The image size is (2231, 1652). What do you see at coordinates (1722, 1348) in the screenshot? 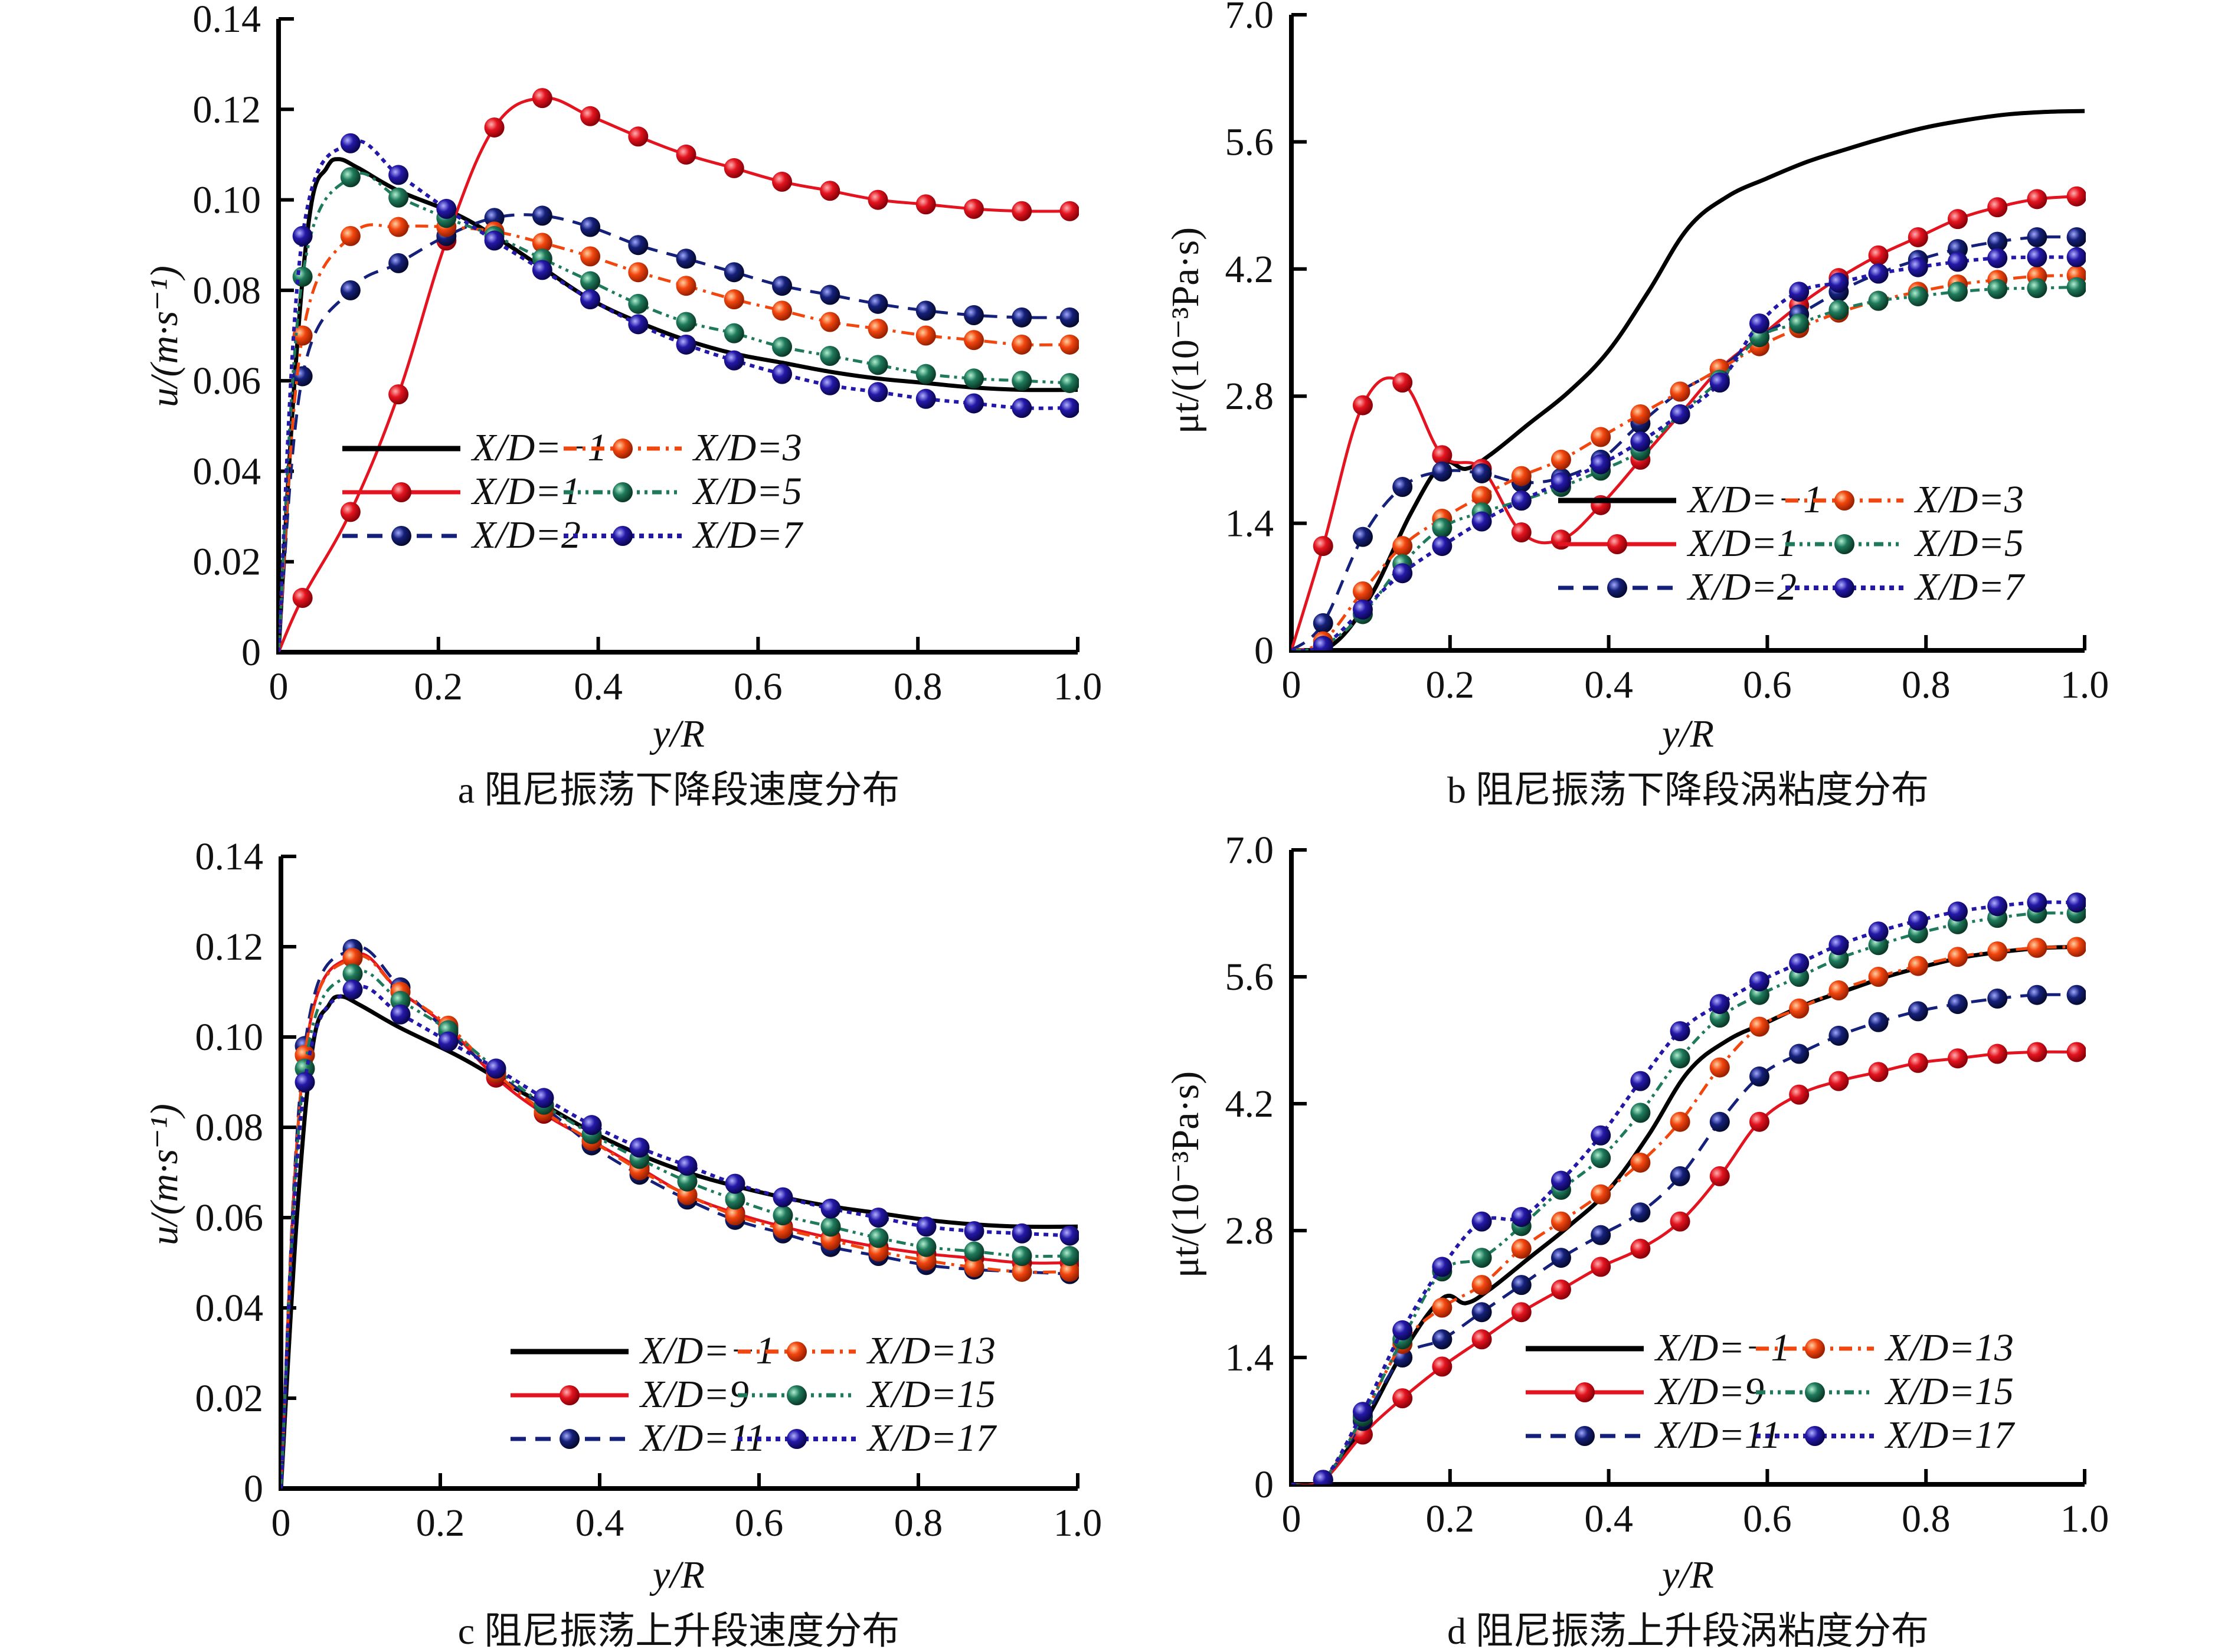
I see `legend-label: X/D=−1` at bounding box center [1722, 1348].